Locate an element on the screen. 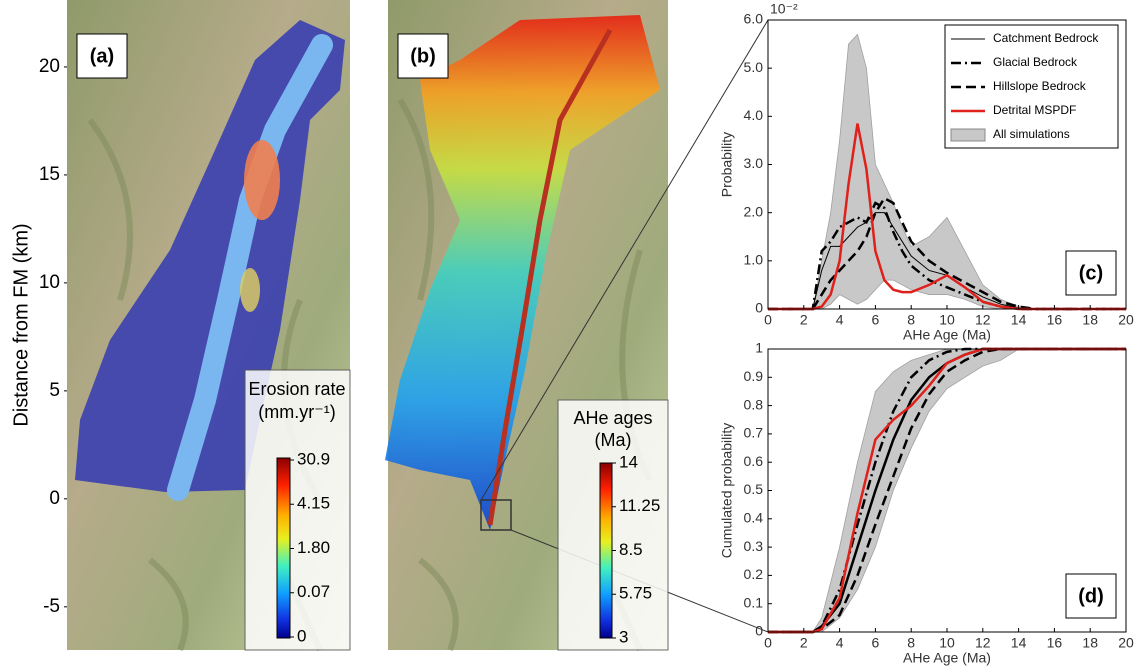  y-tick-label: 15 is located at coordinates (49, 174).